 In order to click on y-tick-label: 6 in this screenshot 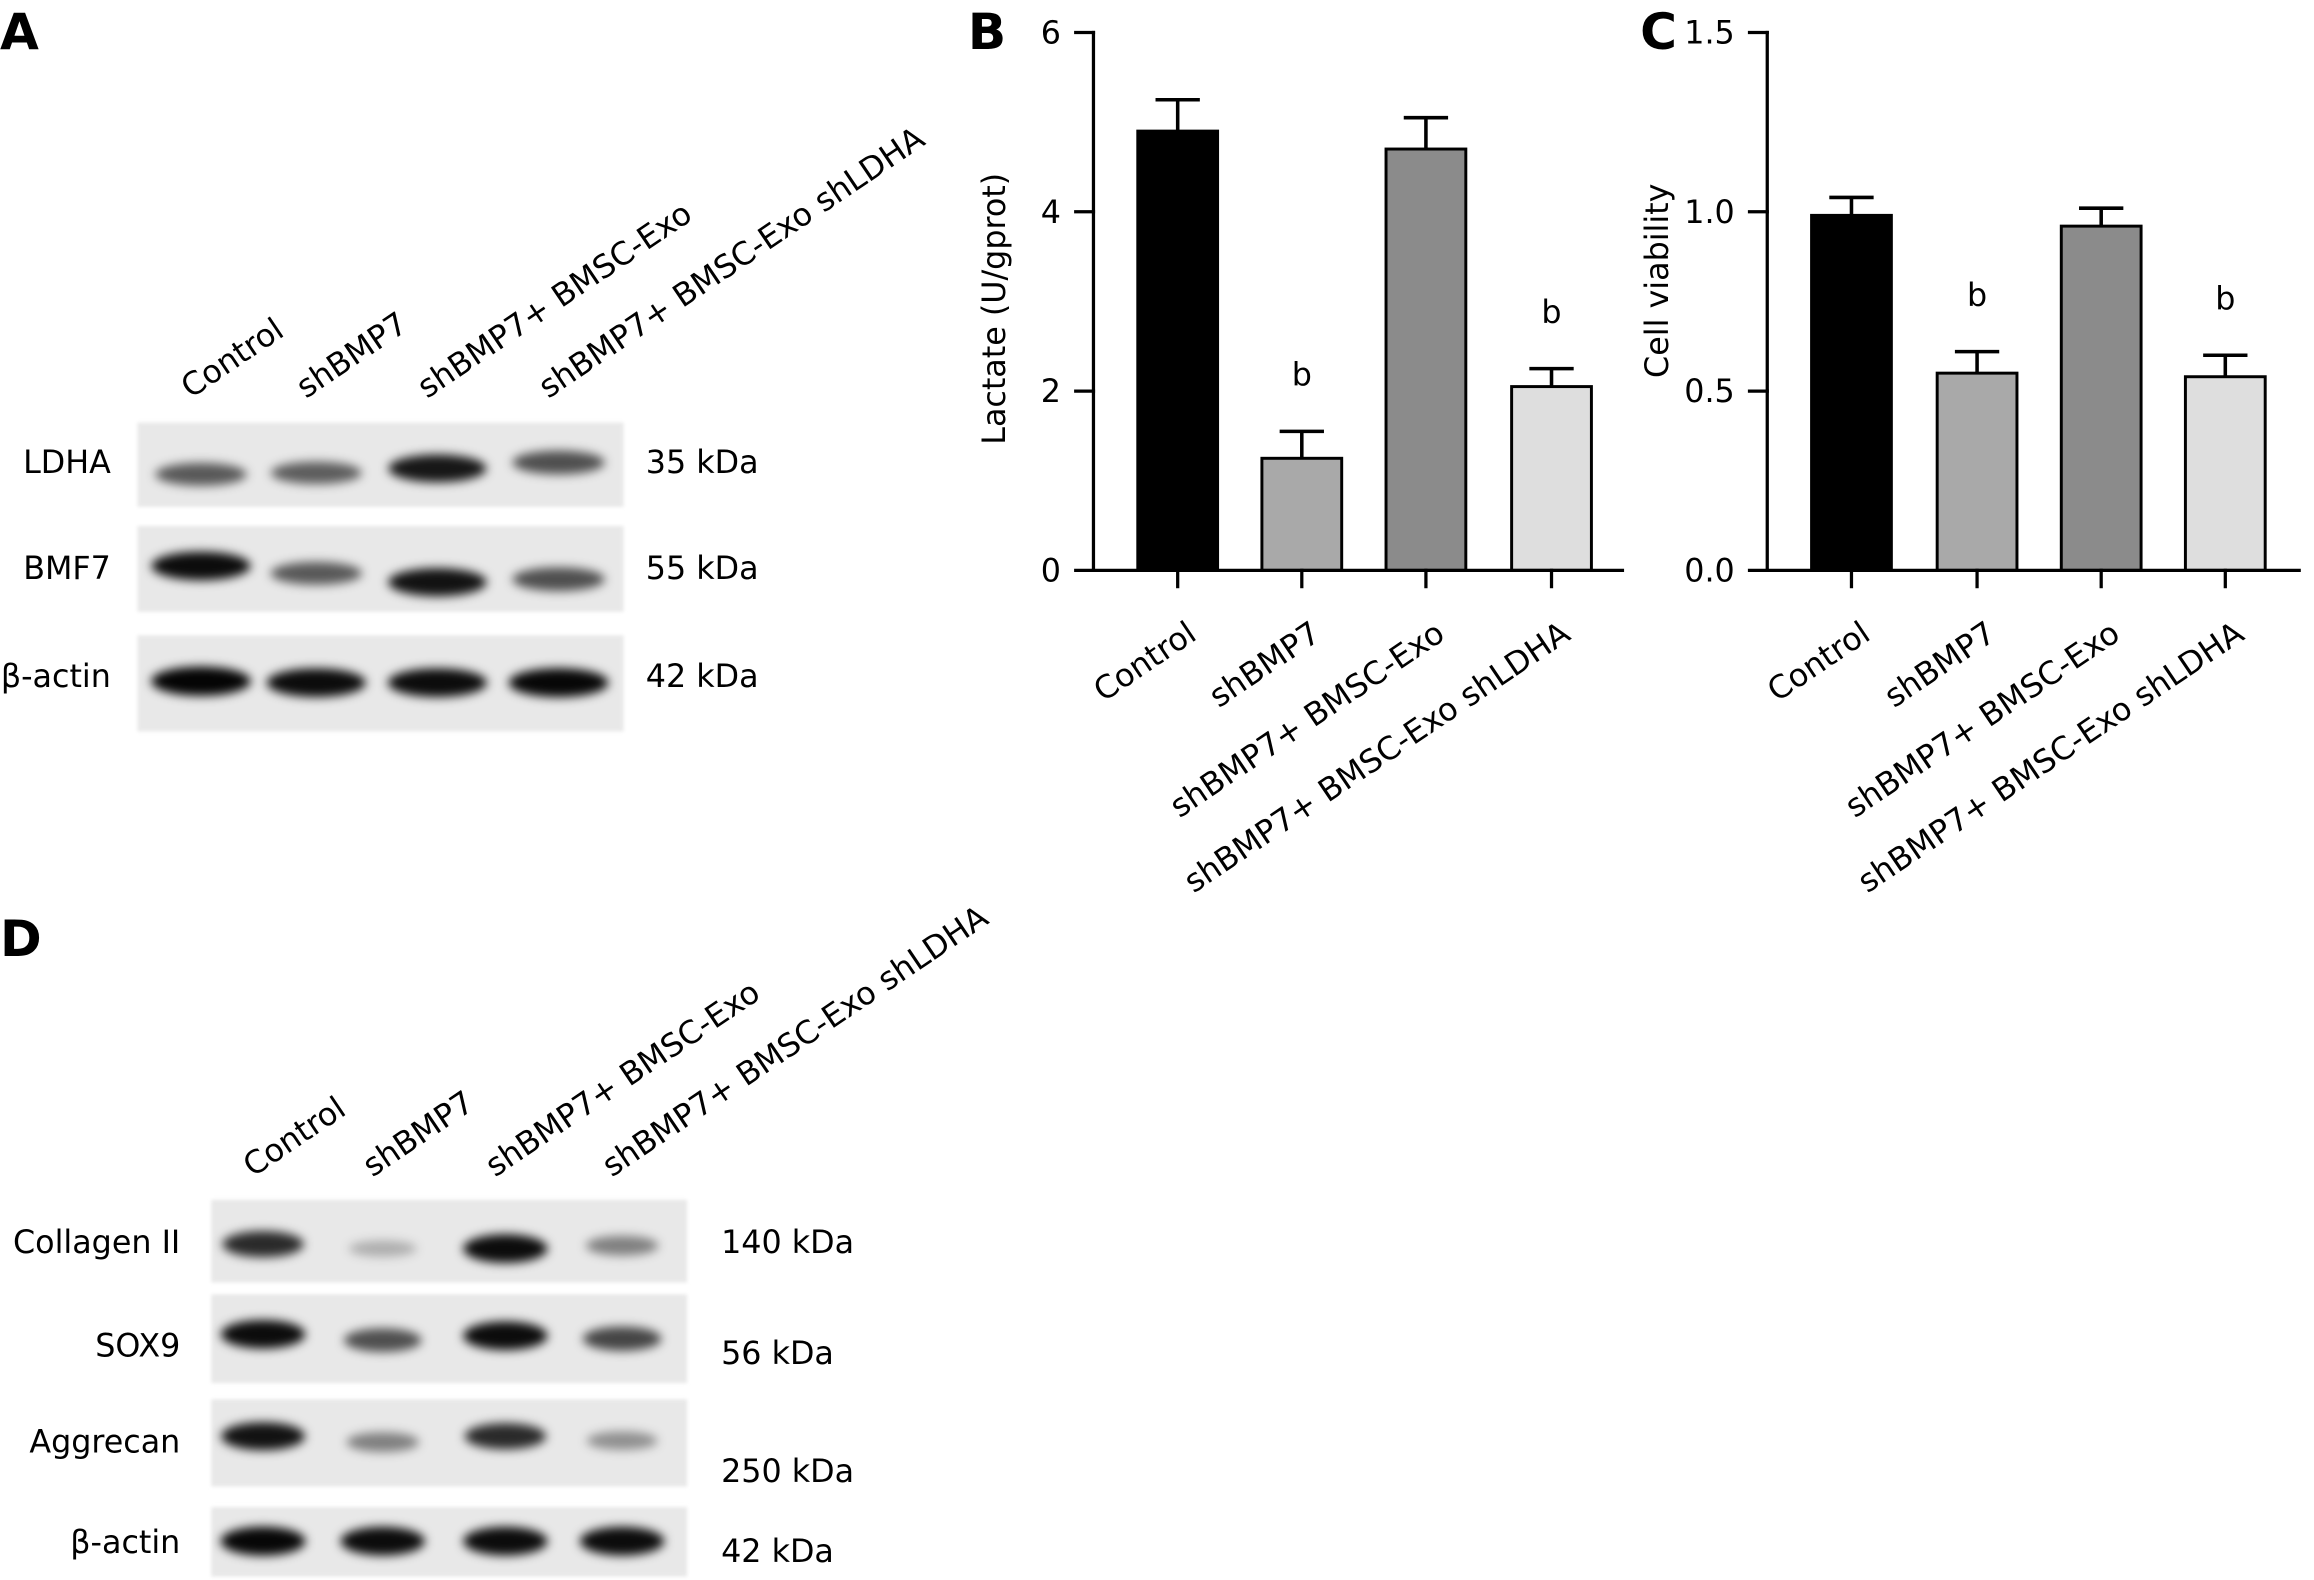, I will do `click(1051, 34)`.